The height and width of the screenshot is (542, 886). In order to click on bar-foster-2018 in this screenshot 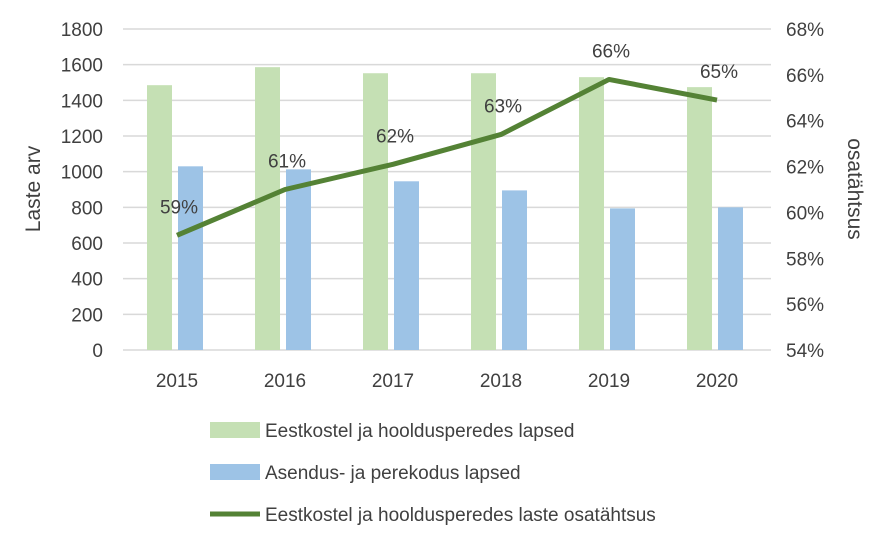, I will do `click(483, 211)`.